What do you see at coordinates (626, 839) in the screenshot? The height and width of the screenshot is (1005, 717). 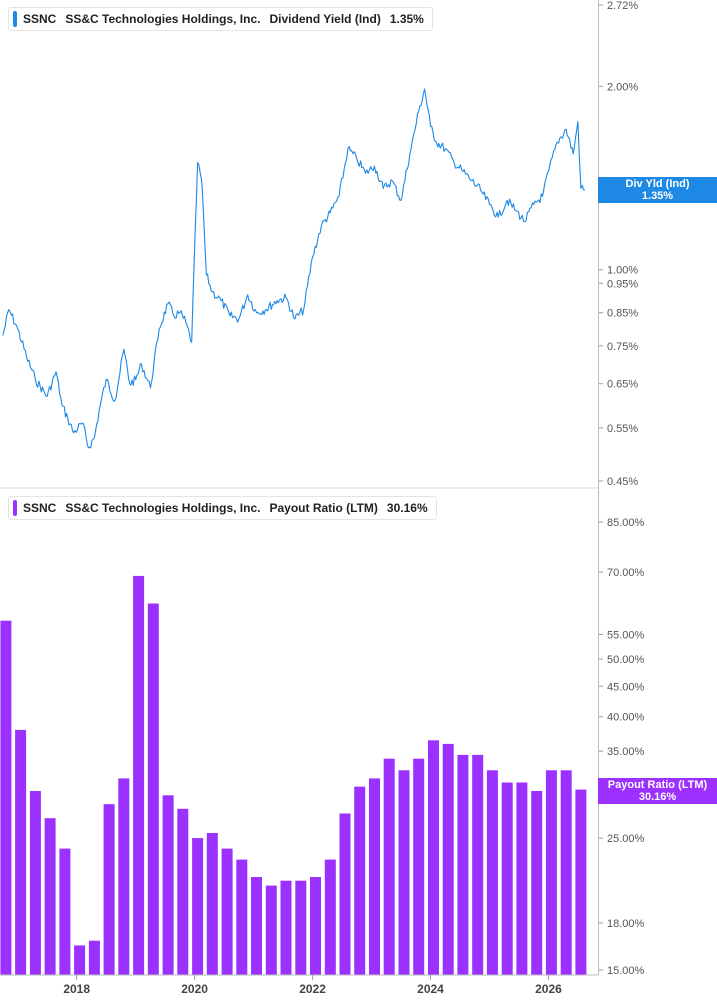 I see `payout-y-tick-label: 25.00%` at bounding box center [626, 839].